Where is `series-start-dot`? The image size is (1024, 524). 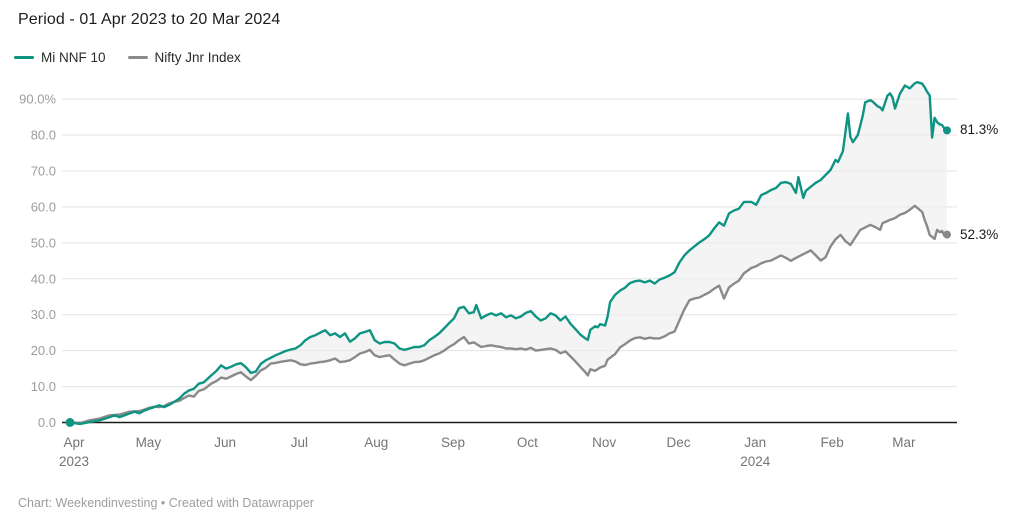 series-start-dot is located at coordinates (70, 422).